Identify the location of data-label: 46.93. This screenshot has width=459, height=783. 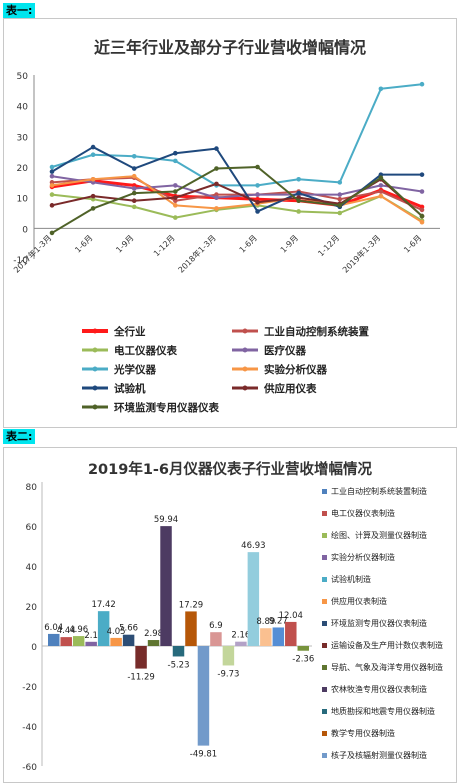
(253, 546).